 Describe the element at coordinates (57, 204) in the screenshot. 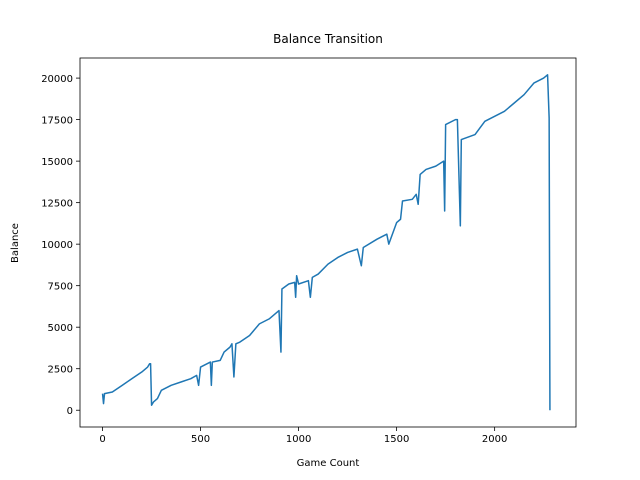

I see `y-tick-label: 12500` at that location.